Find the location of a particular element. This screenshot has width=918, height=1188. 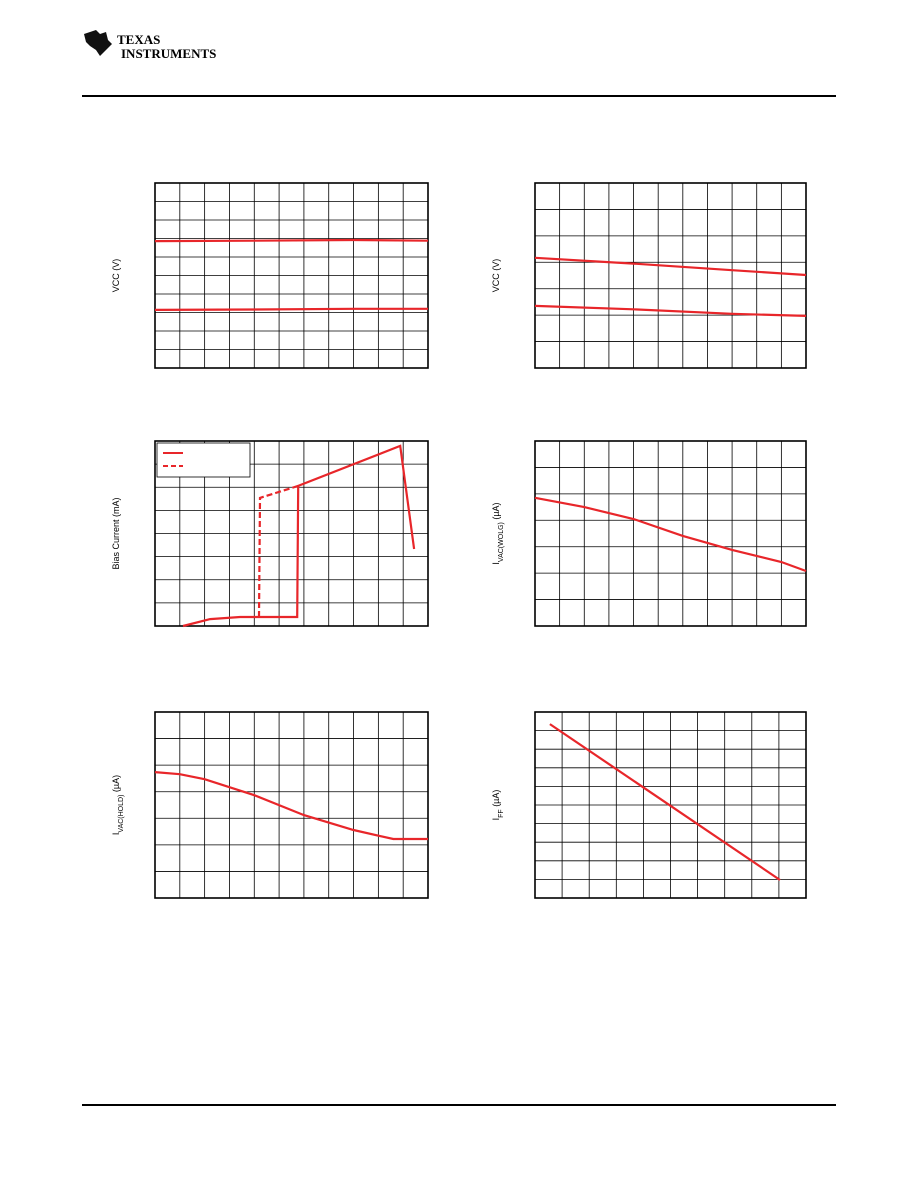

chart: Bias Current (mA) is located at coordinates (270, 534).